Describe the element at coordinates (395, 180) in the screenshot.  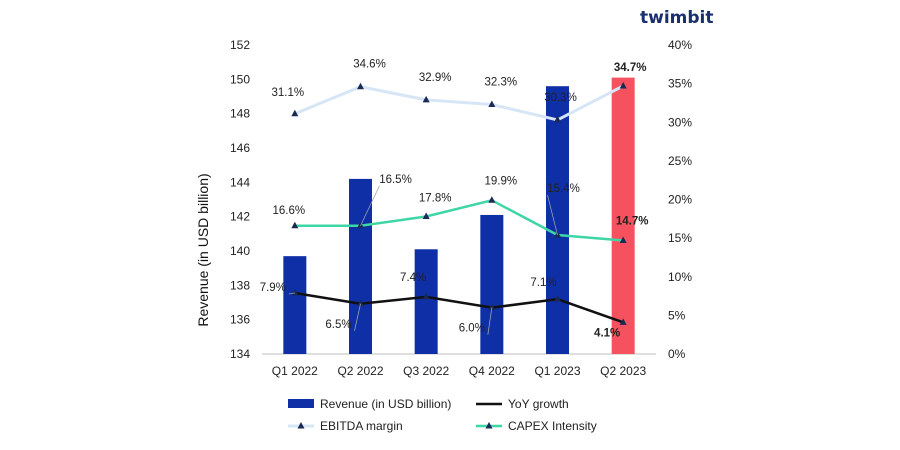
I see `data-label: 16.5%` at that location.